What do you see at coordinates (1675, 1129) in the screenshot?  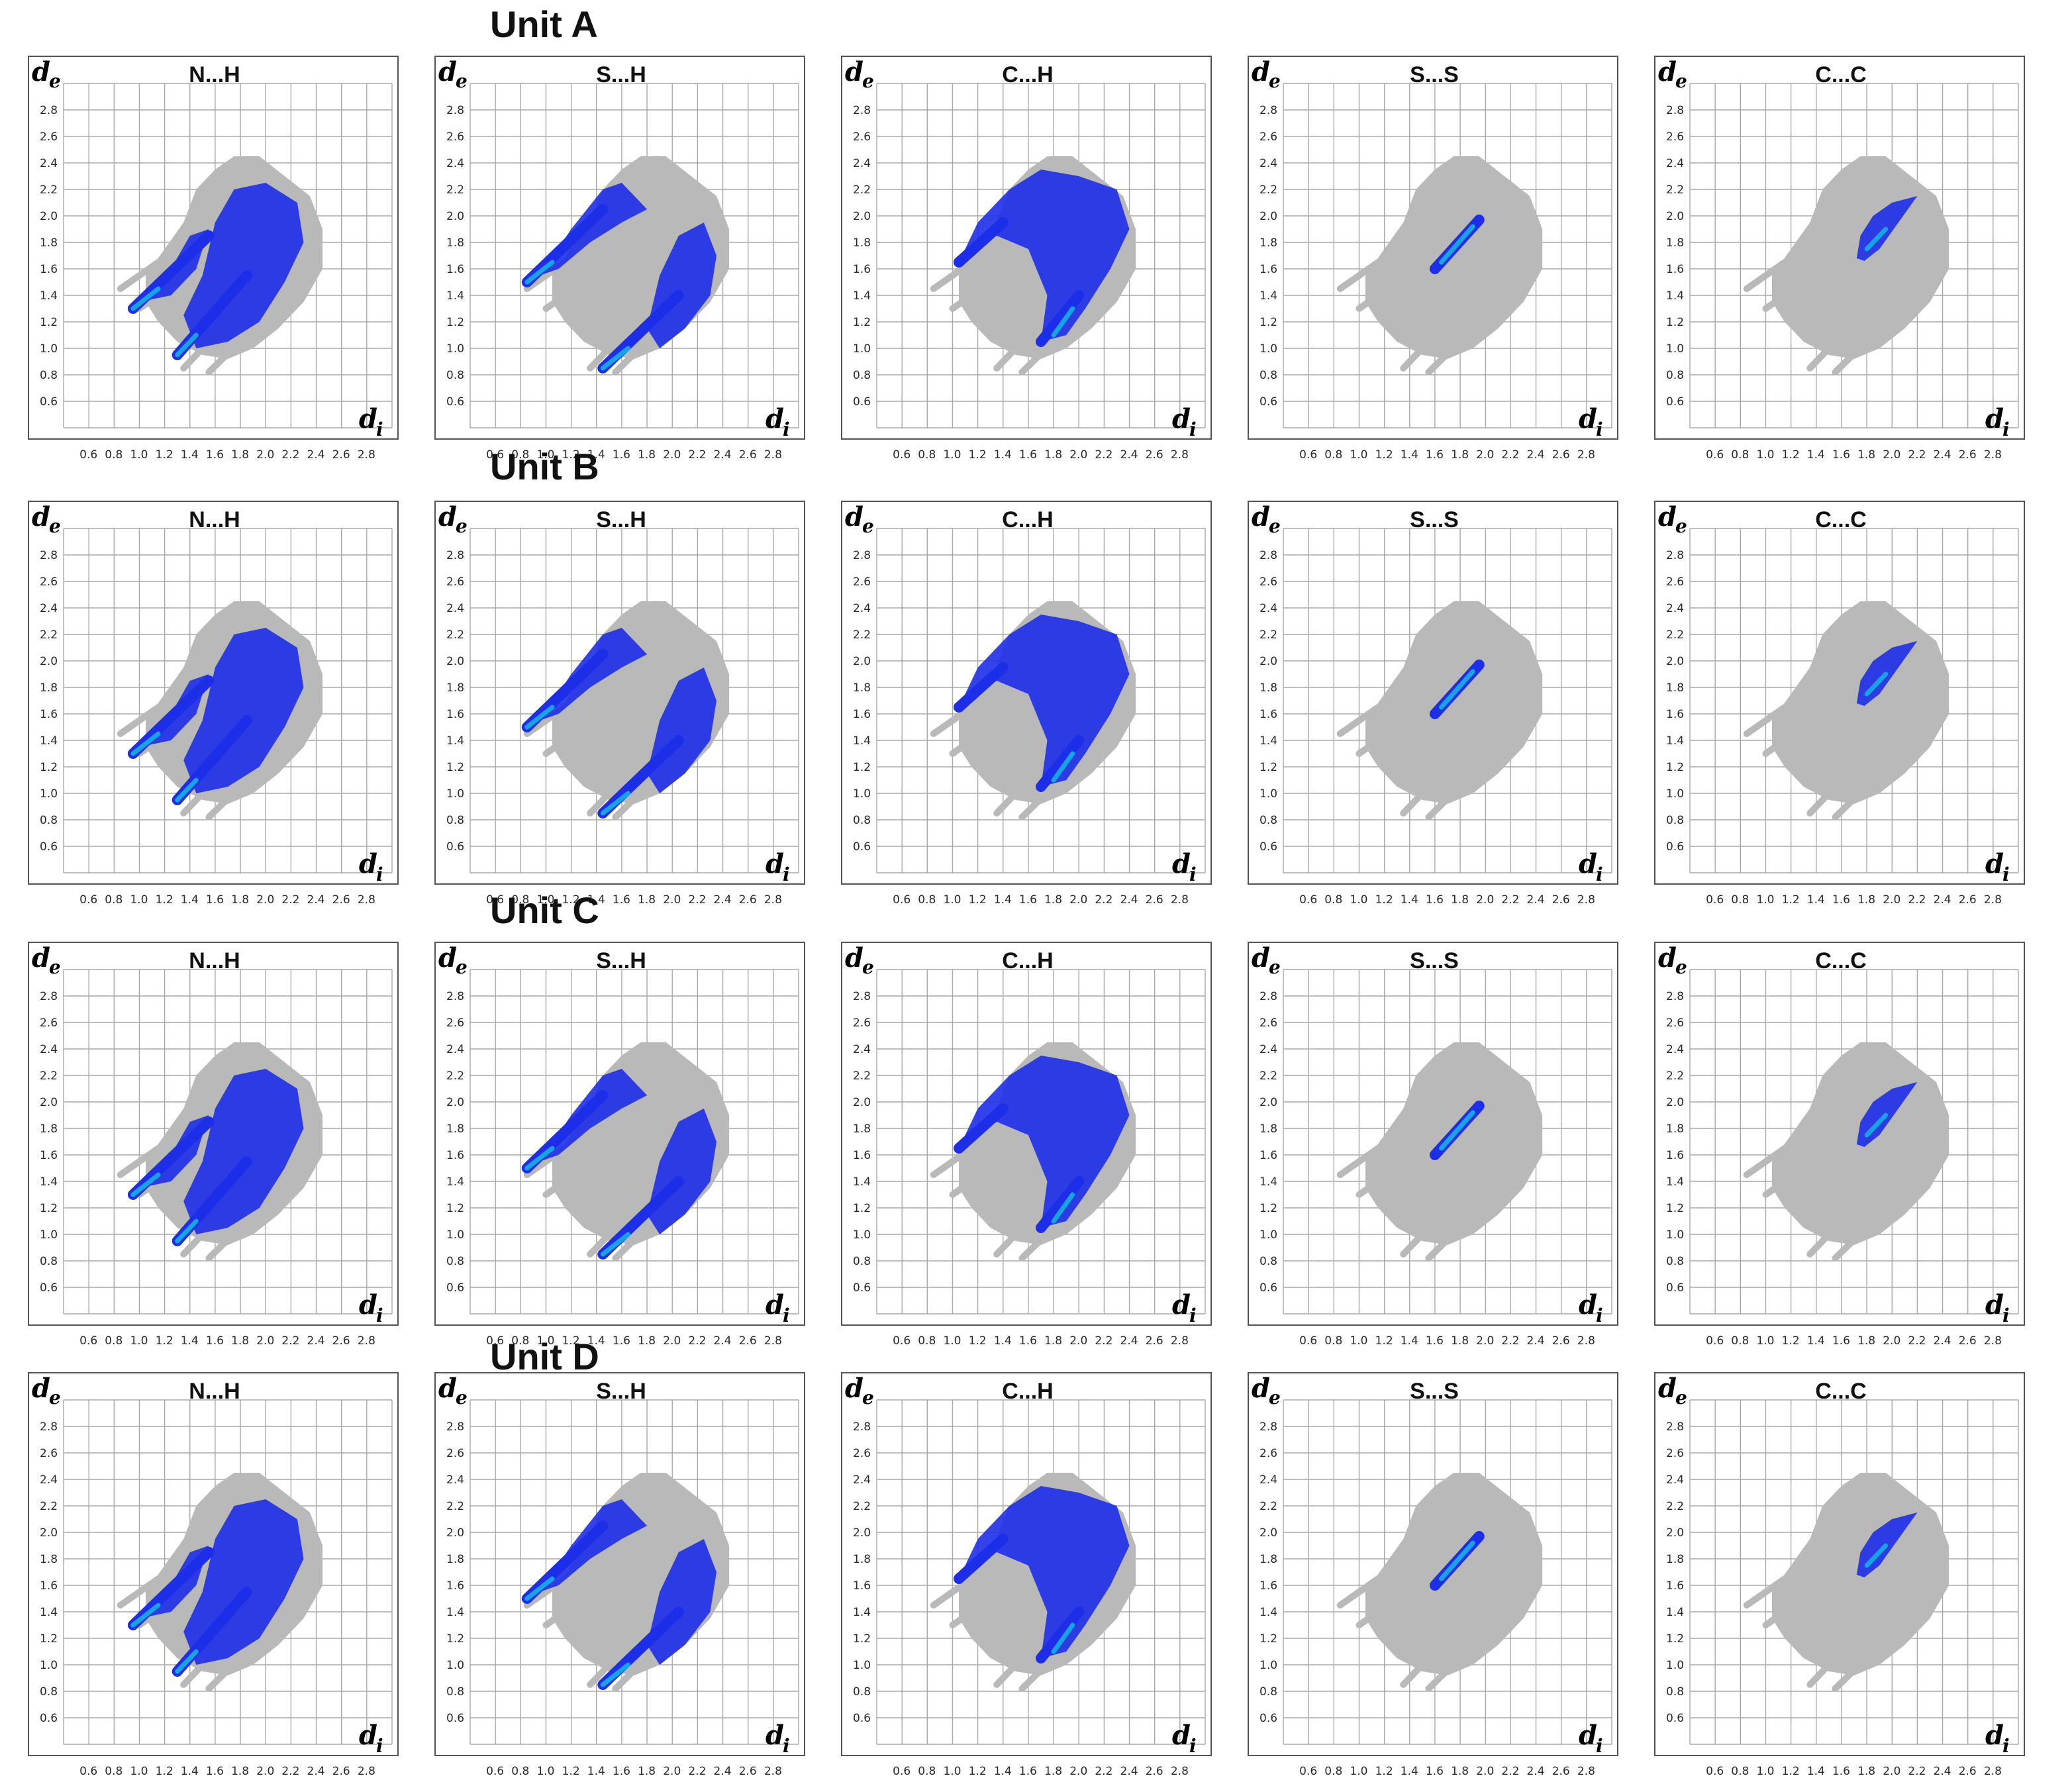 I see `y-tick-label: 1.8` at bounding box center [1675, 1129].